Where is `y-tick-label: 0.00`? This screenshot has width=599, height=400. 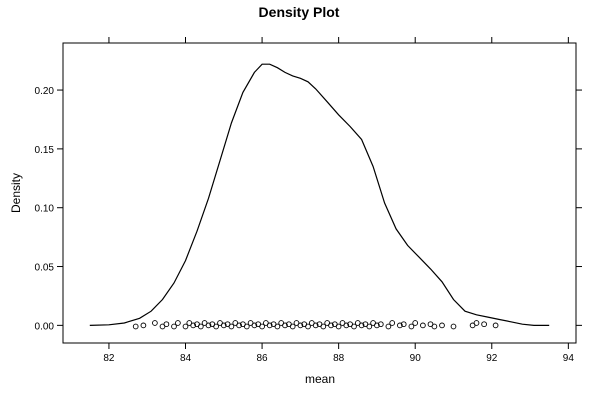 y-tick-label: 0.00 is located at coordinates (45, 326).